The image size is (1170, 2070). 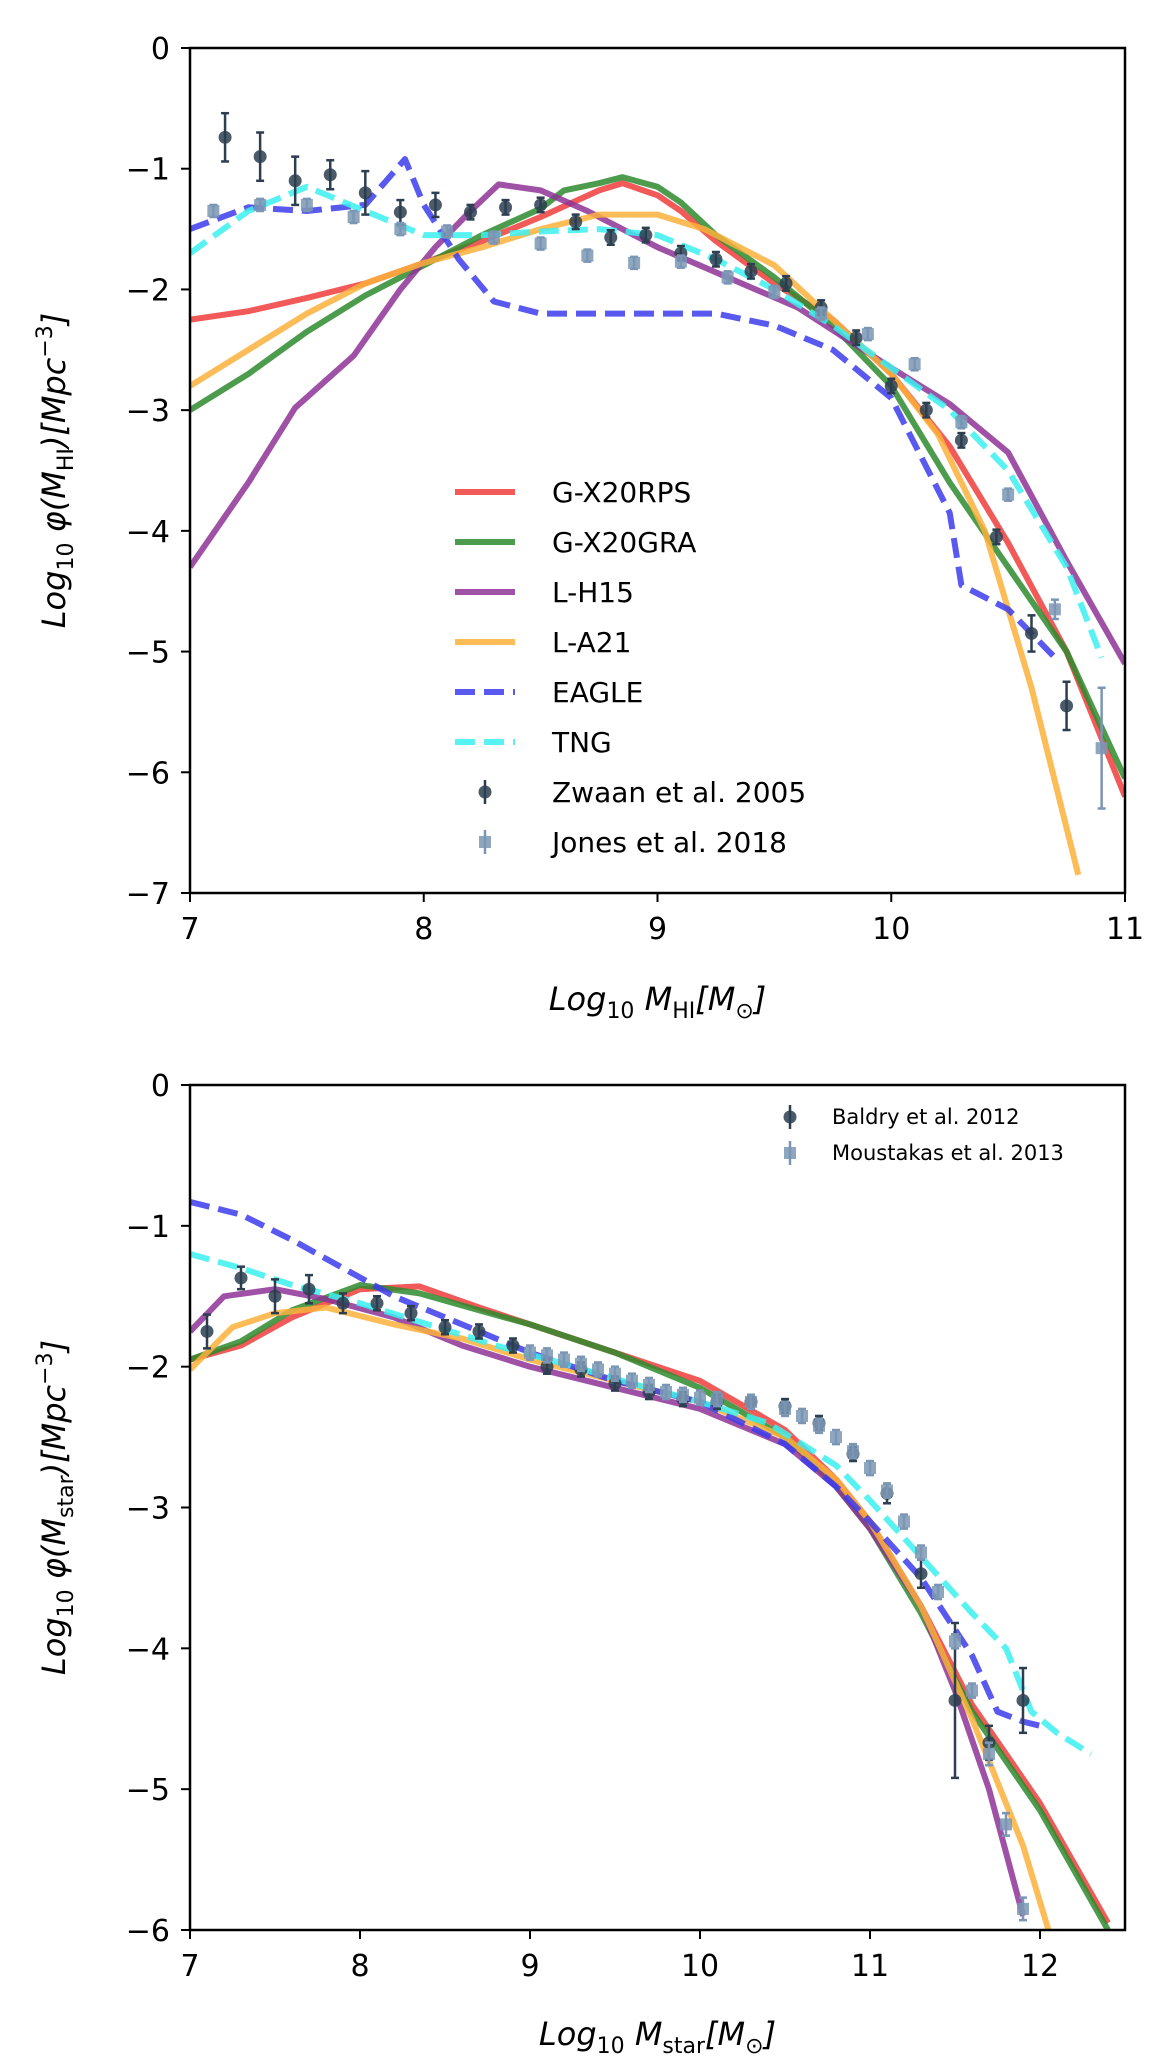 I want to click on legend: Baldry et al. 2012 Moustakas et al. 2013, so click(x=923, y=1135).